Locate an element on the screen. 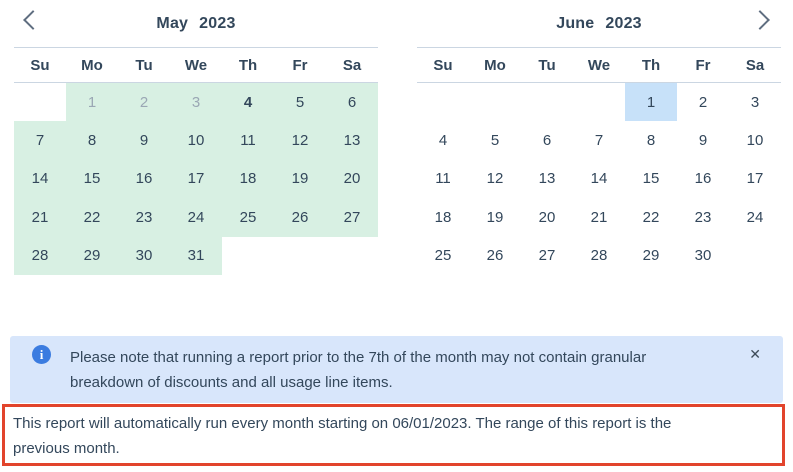 This screenshot has width=793, height=472. month-label: June is located at coordinates (575, 23).